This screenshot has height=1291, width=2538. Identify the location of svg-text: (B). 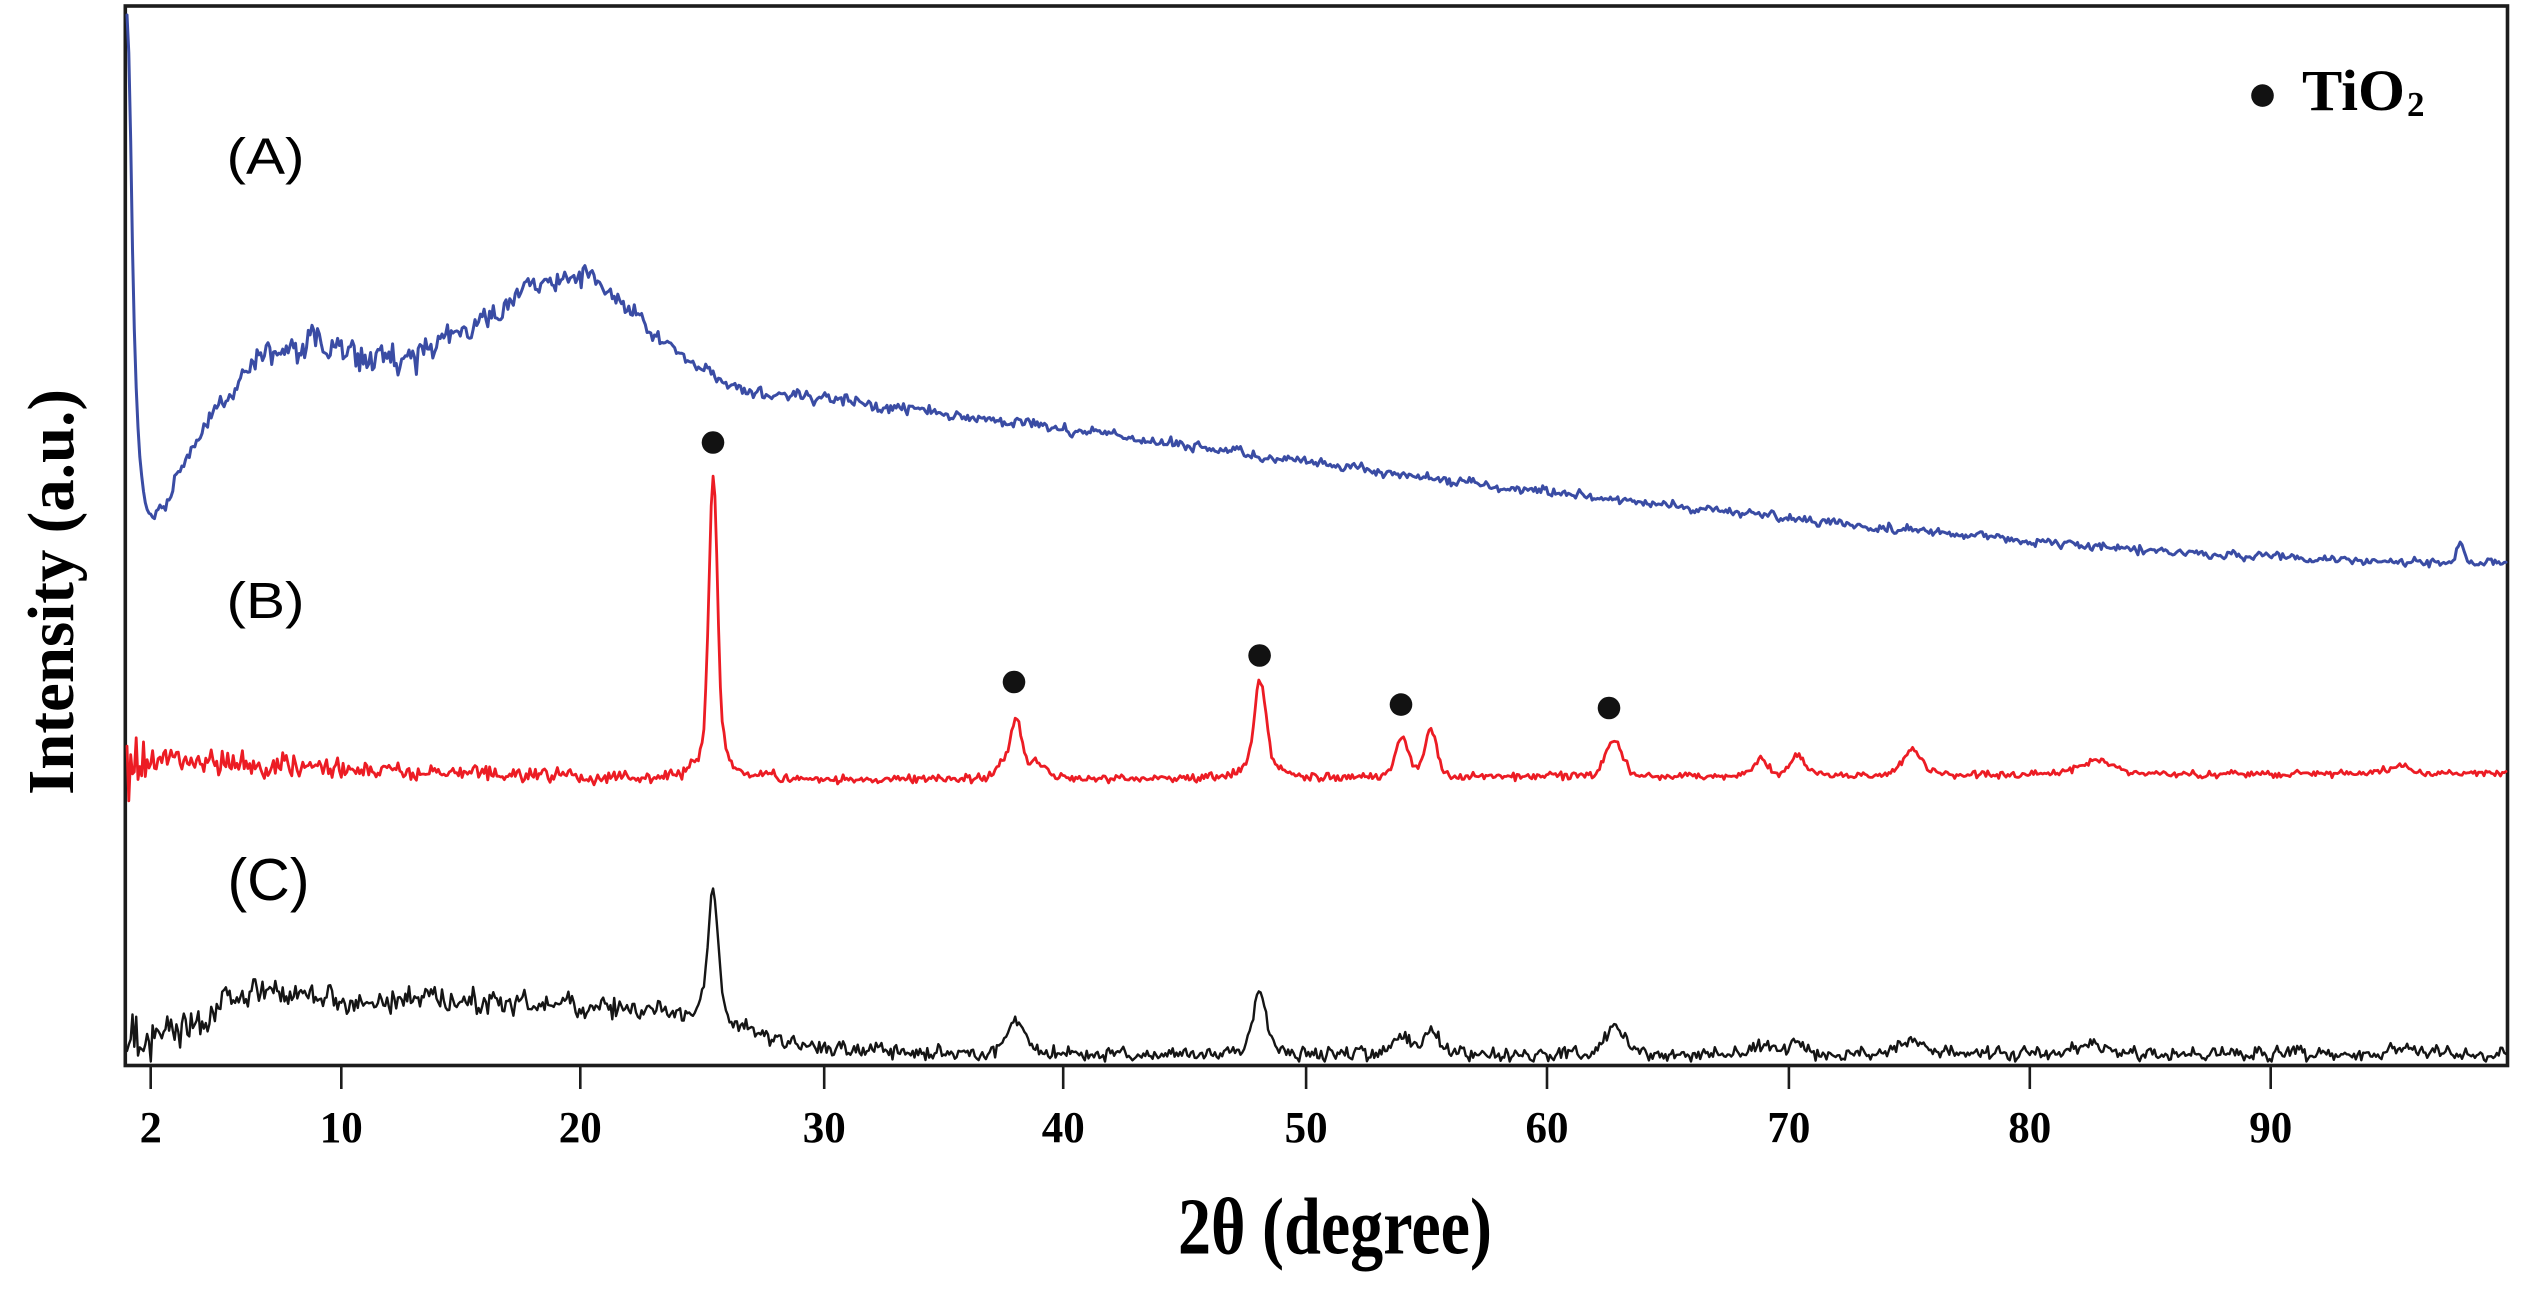
(266, 600).